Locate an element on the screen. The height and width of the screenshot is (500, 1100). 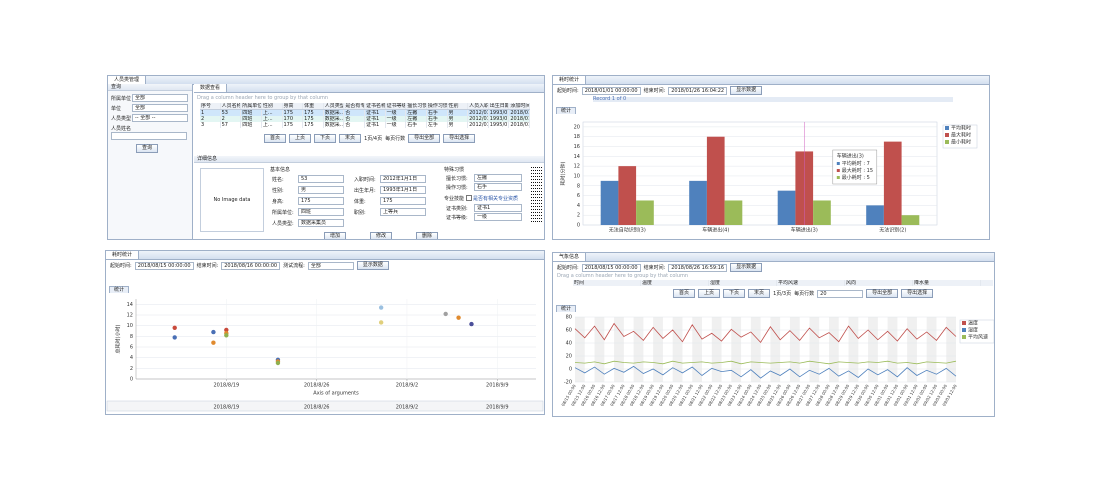
y-axis-label: 总耗时(小时) is located at coordinates (118, 339).